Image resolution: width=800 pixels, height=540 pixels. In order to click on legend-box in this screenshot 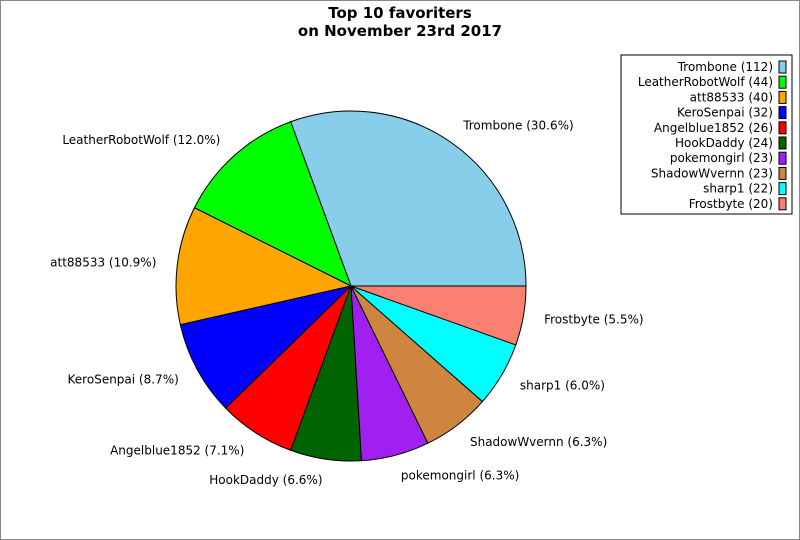, I will do `click(706, 134)`.